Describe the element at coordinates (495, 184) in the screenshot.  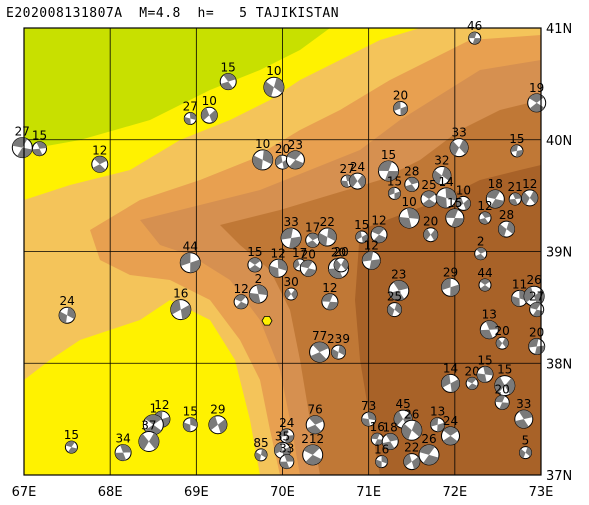
I see `depth-label: 18` at that location.